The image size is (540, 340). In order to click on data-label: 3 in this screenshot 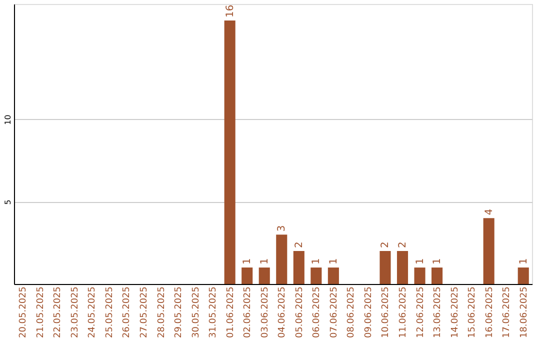, I will do `click(282, 228)`.